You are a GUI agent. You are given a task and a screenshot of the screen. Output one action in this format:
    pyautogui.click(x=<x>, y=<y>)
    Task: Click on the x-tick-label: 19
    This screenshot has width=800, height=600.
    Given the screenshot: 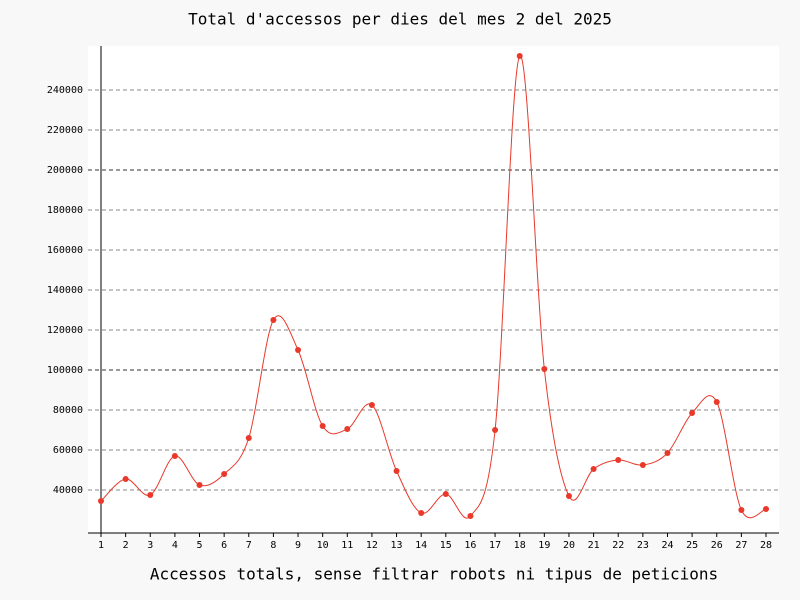 What is the action you would take?
    pyautogui.click(x=544, y=545)
    